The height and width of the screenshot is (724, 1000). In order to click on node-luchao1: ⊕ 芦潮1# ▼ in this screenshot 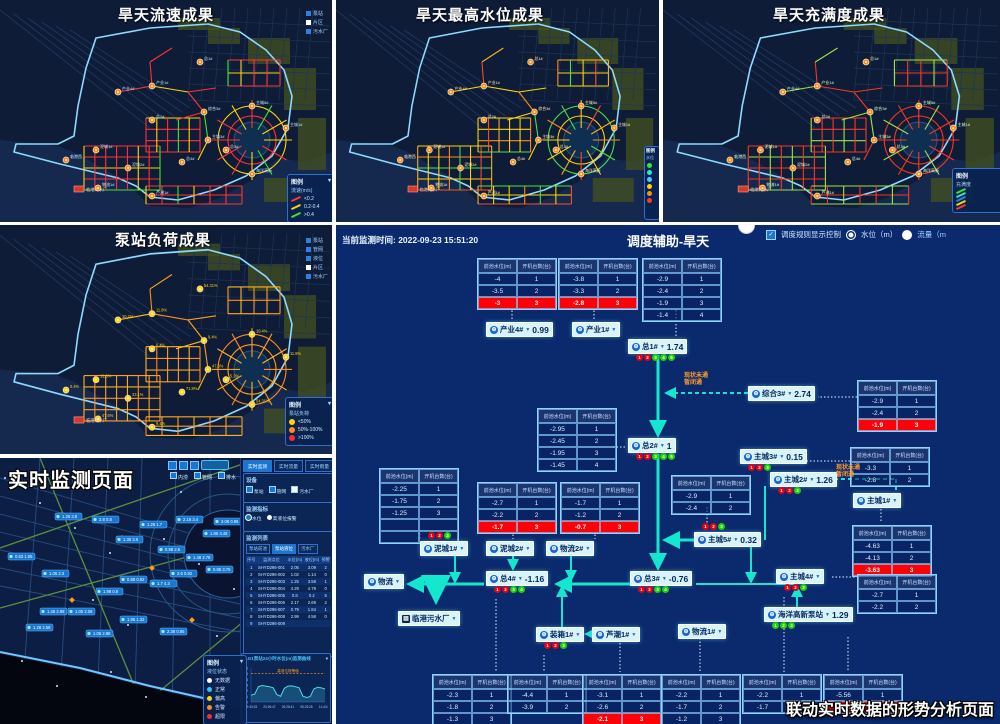, I will do `click(616, 634)`.